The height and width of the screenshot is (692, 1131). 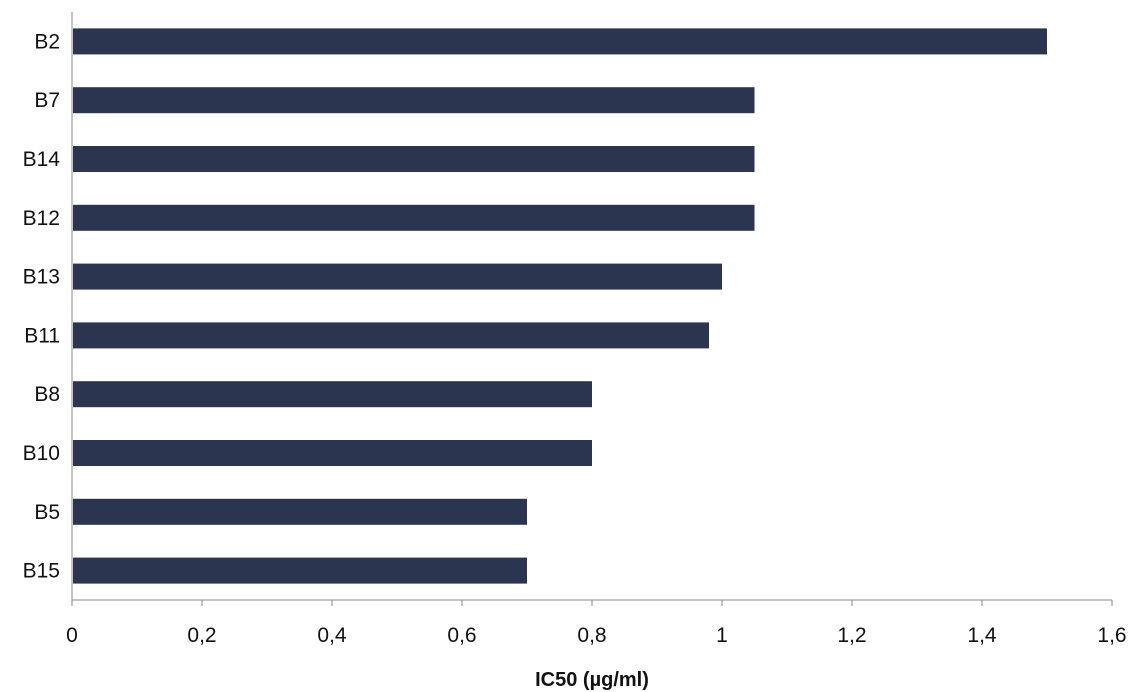 What do you see at coordinates (41, 218) in the screenshot?
I see `category-label-b12: B12` at bounding box center [41, 218].